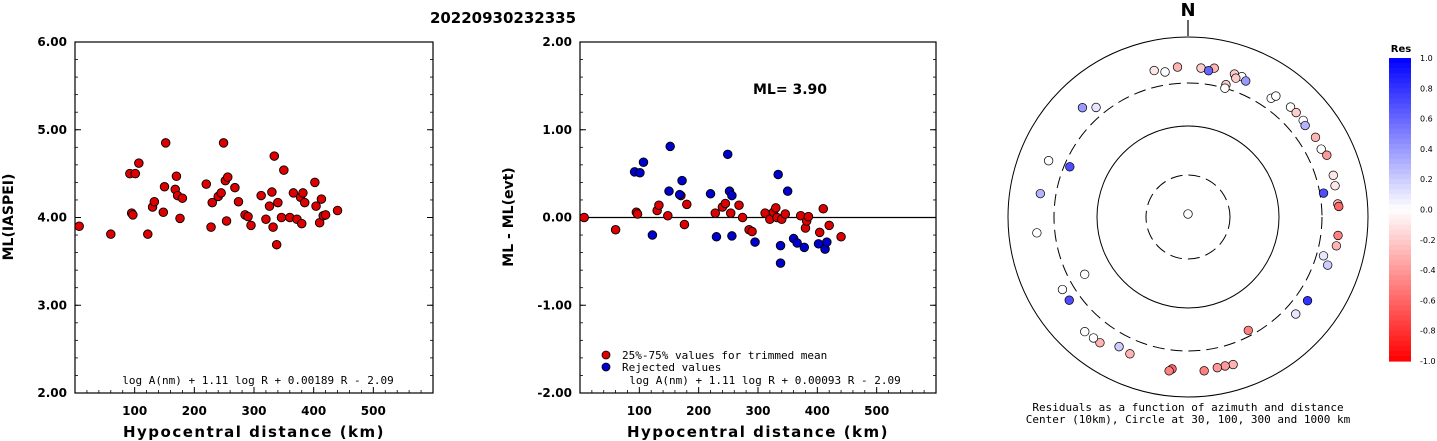 This screenshot has height=441, width=1437. I want to click on colorbar-tick-label: -0.6, so click(1428, 300).